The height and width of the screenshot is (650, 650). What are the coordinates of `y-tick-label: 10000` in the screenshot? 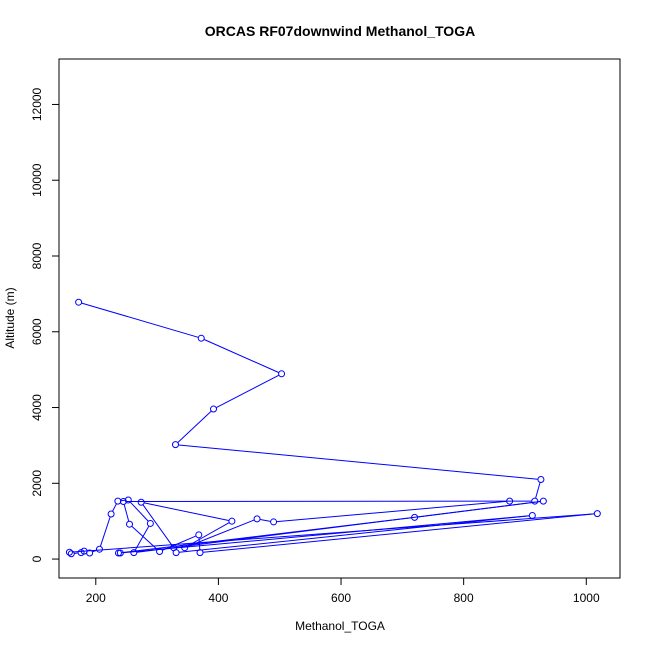 It's located at (37, 180).